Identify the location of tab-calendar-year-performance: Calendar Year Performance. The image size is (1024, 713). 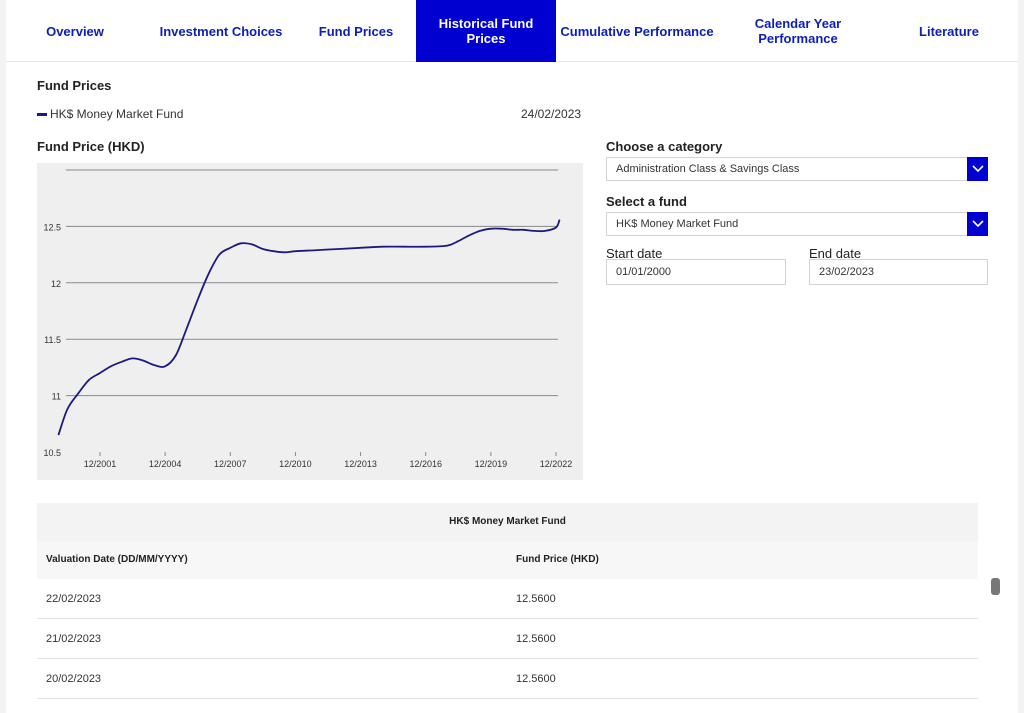
(798, 31).